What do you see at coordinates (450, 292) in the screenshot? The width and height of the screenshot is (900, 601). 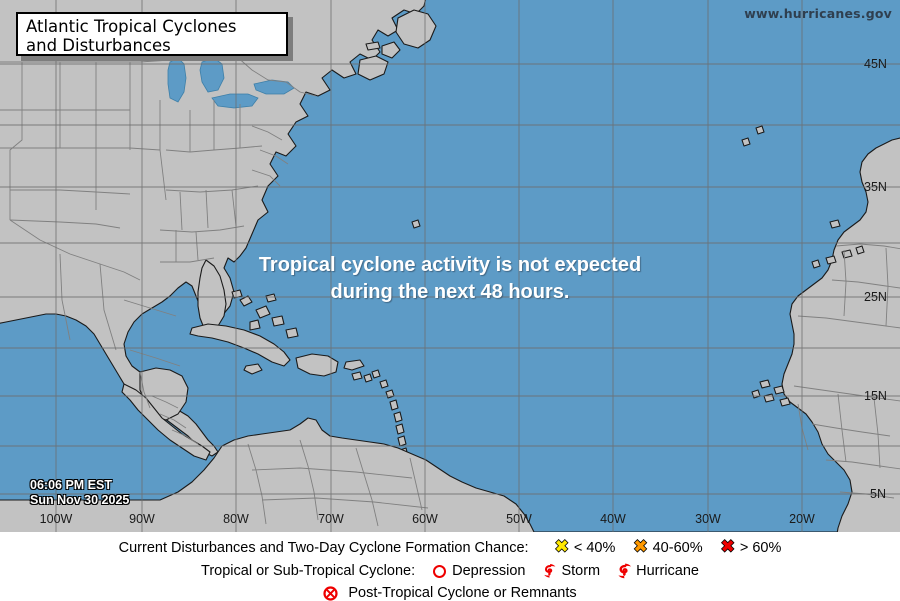 I see `outlook-message-line2: during the next 48 hours.` at bounding box center [450, 292].